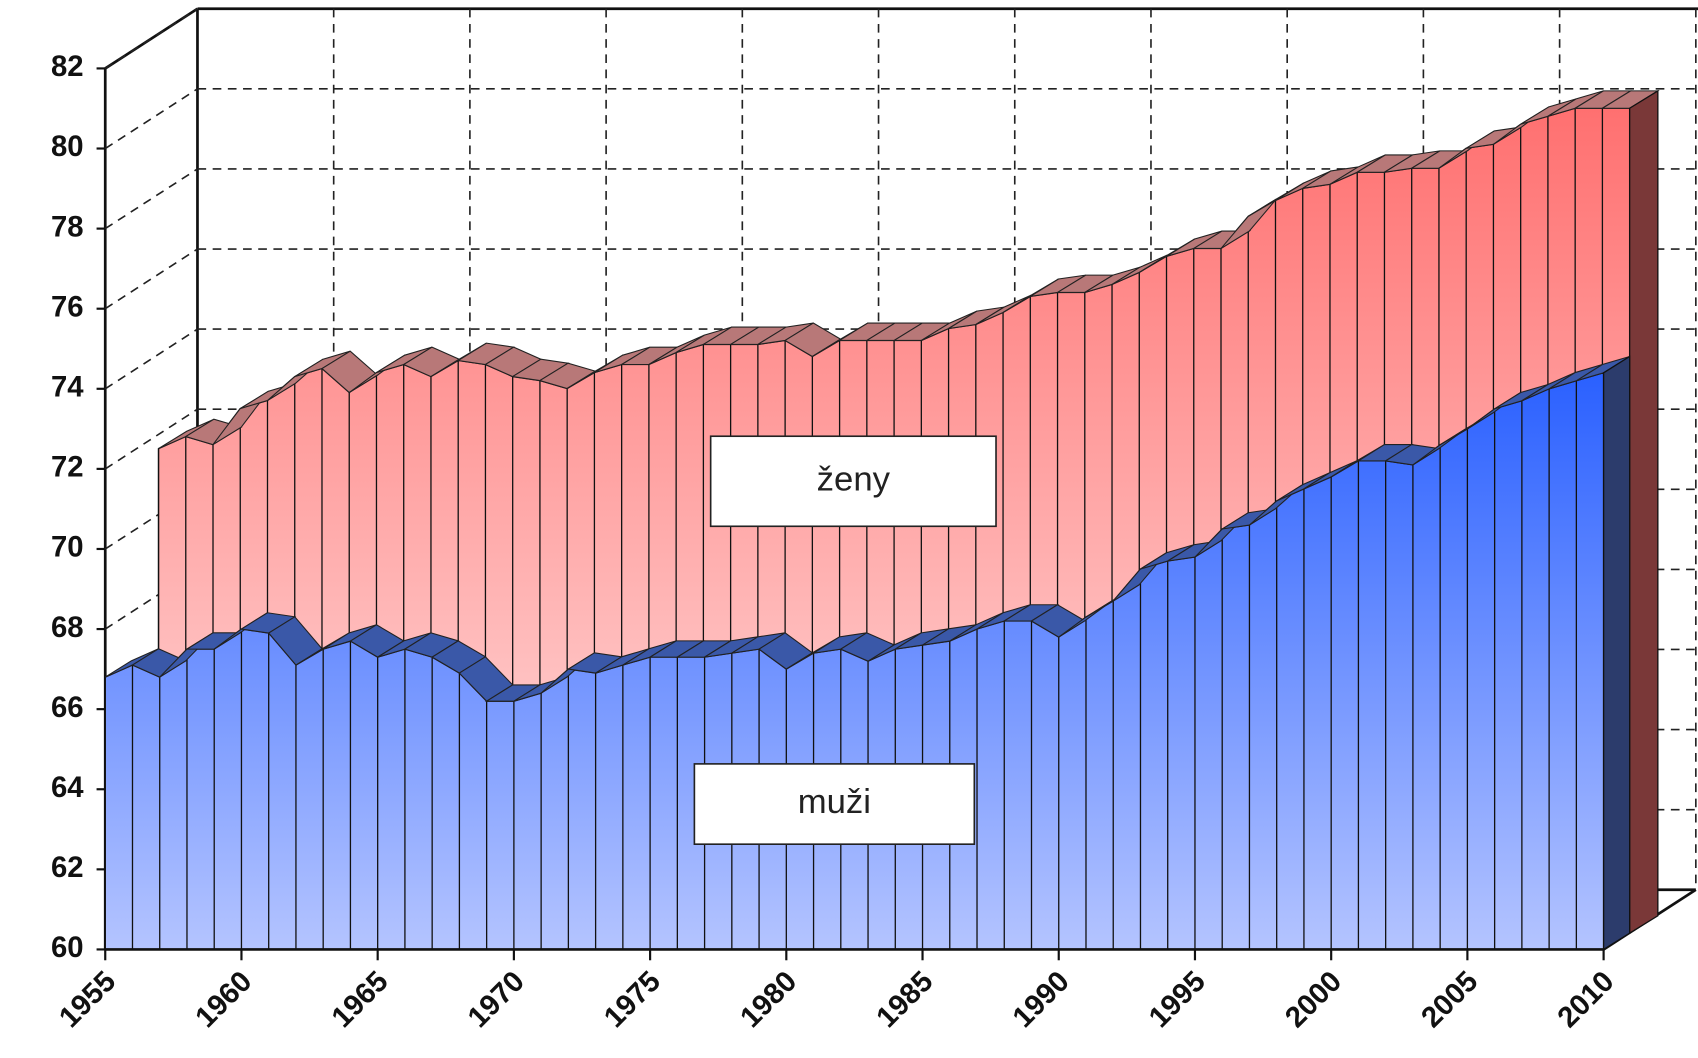  I want to click on y-tick-label: 60, so click(67, 947).